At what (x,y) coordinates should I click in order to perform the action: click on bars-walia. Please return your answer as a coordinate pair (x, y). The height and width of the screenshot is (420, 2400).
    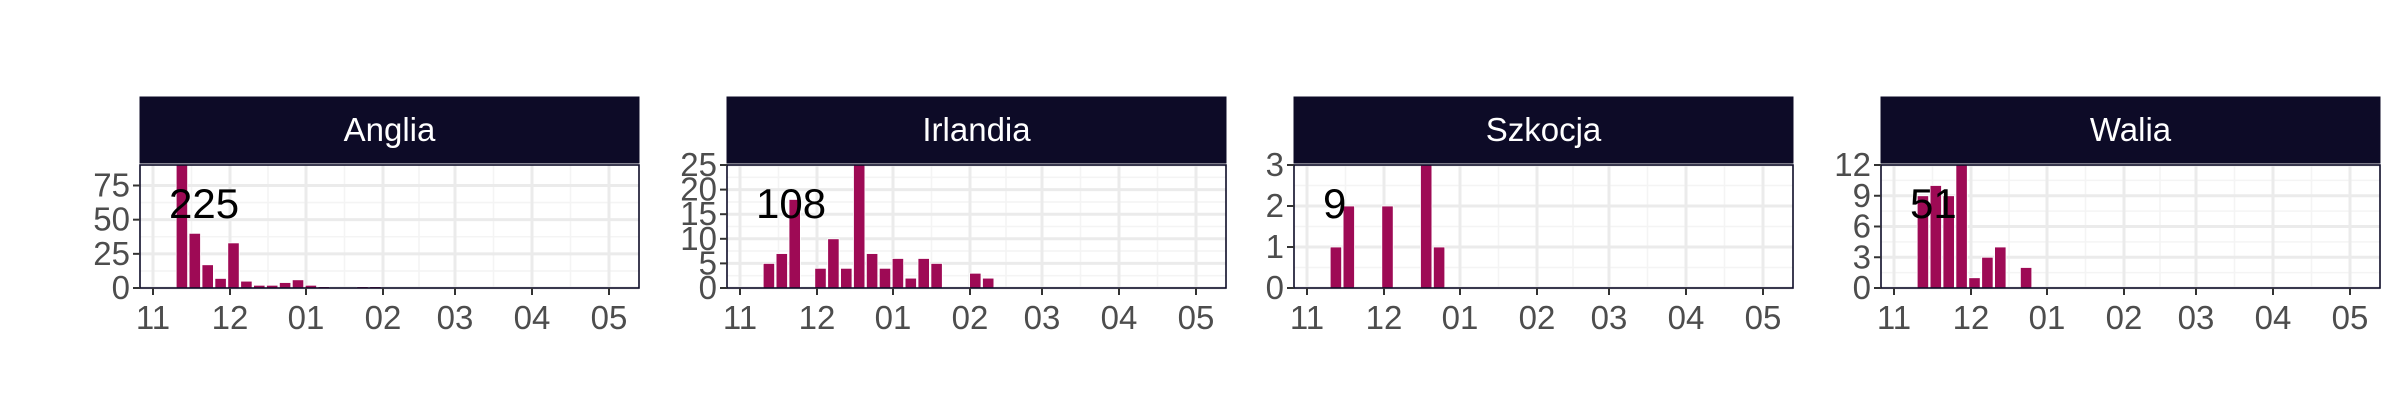
    Looking at the image, I should click on (1974, 226).